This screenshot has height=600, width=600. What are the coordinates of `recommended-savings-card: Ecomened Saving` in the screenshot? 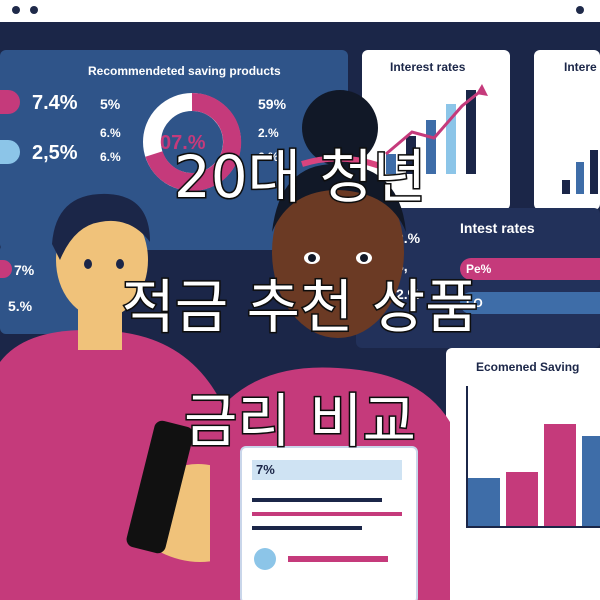 It's located at (523, 474).